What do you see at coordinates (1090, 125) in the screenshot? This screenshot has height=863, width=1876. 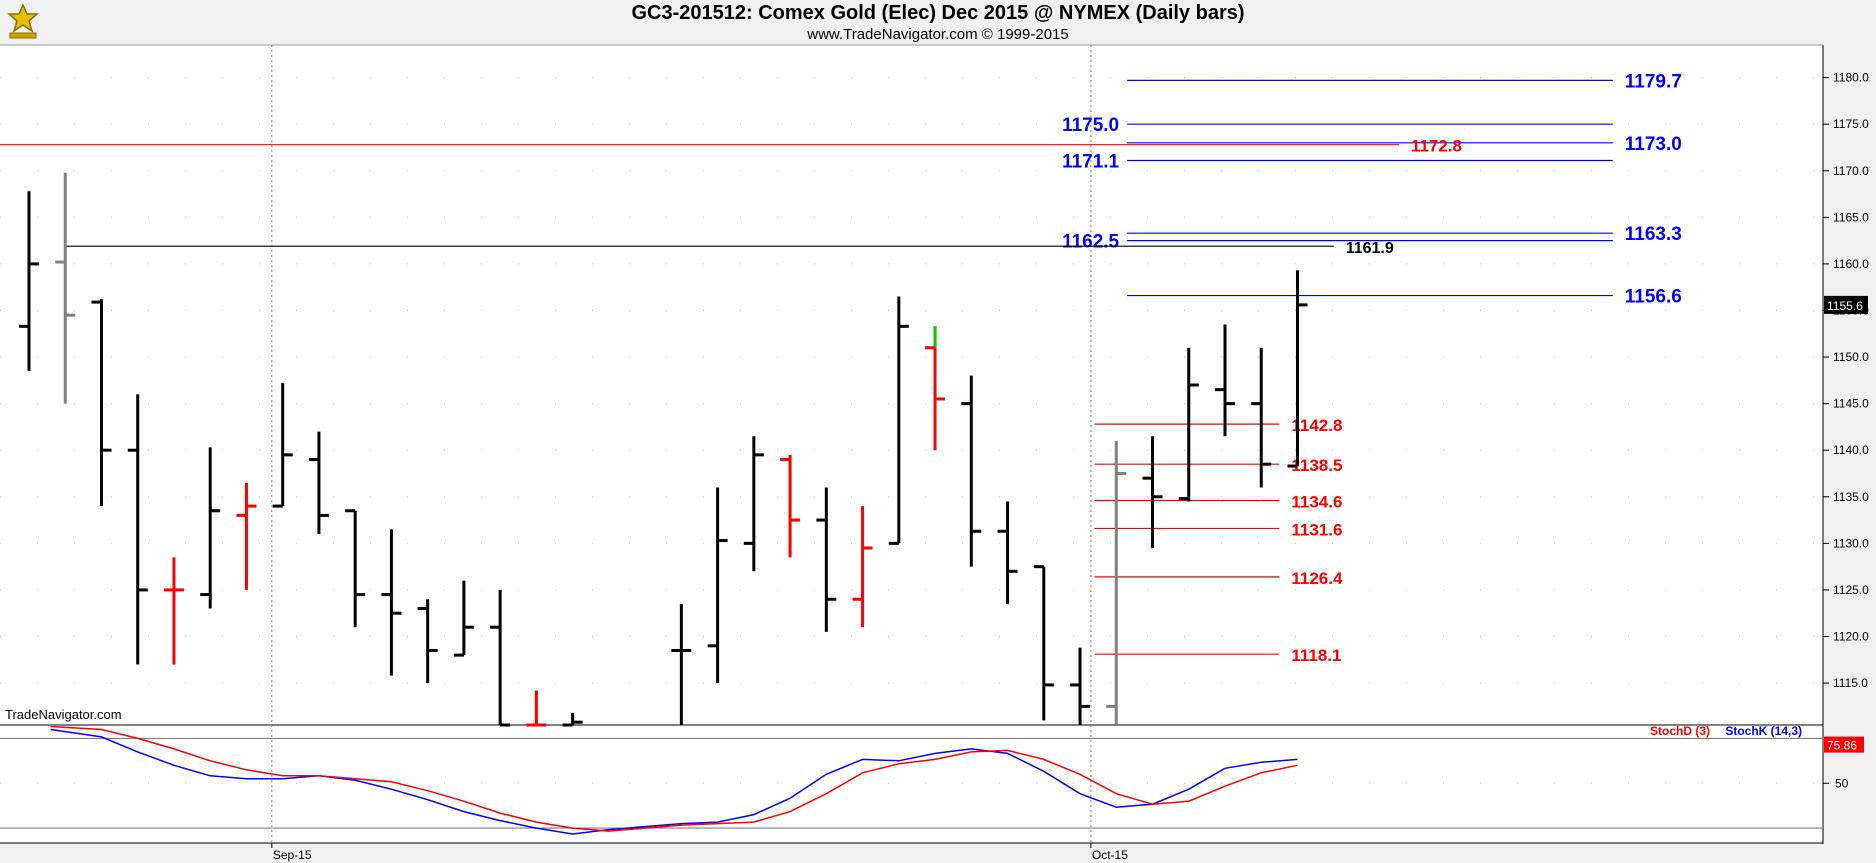 I see `level-label-1175.0: 1175.0` at bounding box center [1090, 125].